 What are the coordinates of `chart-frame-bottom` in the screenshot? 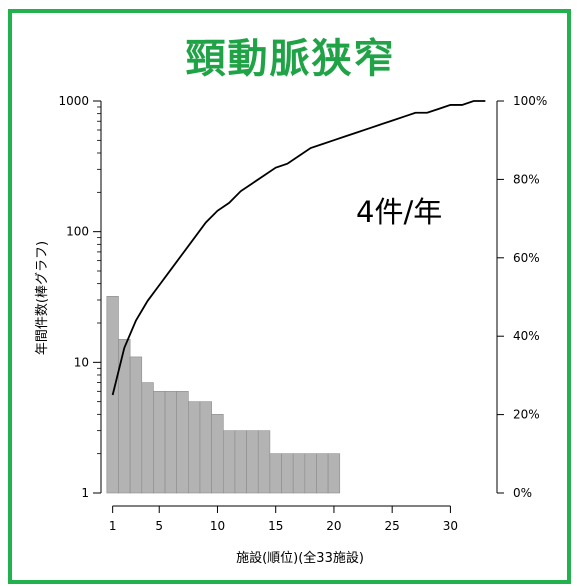 It's located at (289, 582).